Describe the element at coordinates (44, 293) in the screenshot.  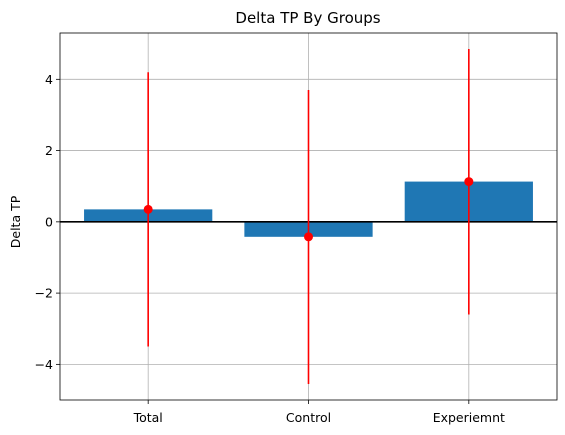
I see `y-tick-label: −2` at that location.